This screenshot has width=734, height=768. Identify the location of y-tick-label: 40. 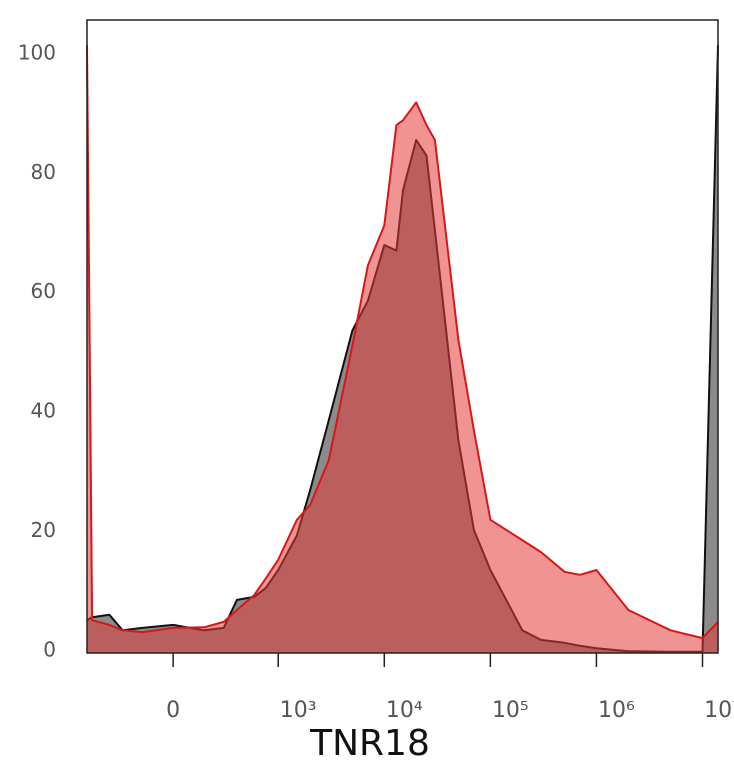
(43, 411).